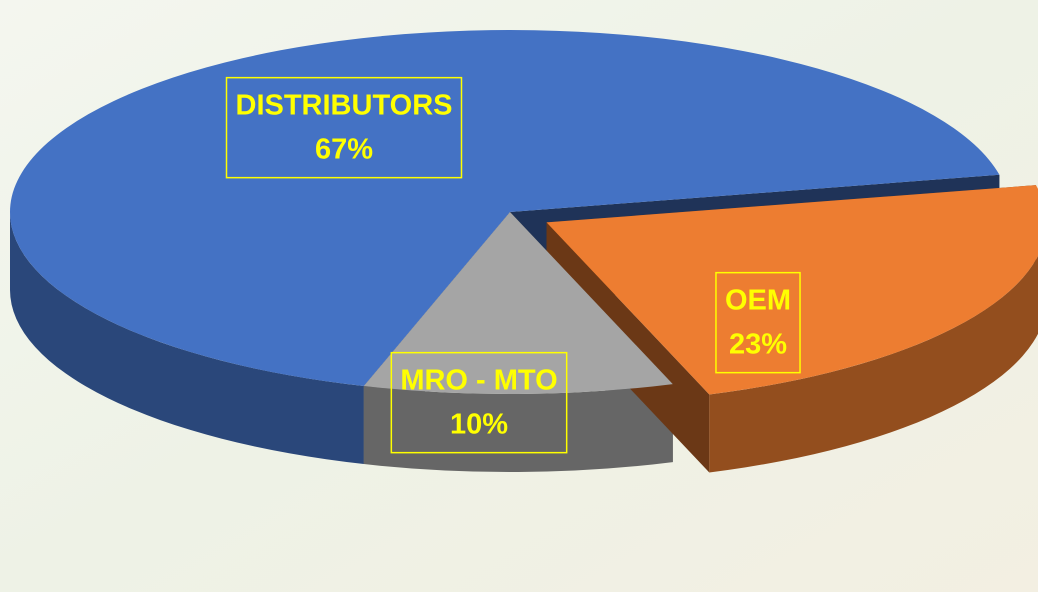 This screenshot has height=592, width=1038. What do you see at coordinates (344, 150) in the screenshot?
I see `slice-value-label: 67%` at bounding box center [344, 150].